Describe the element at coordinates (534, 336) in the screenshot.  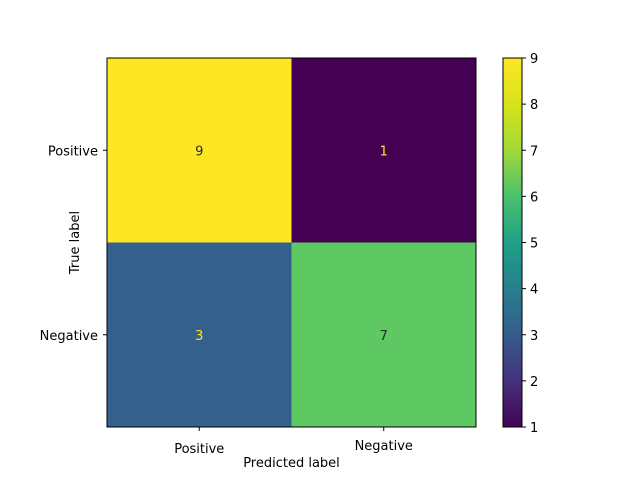
I see `colorbar-tick-label: 3` at that location.